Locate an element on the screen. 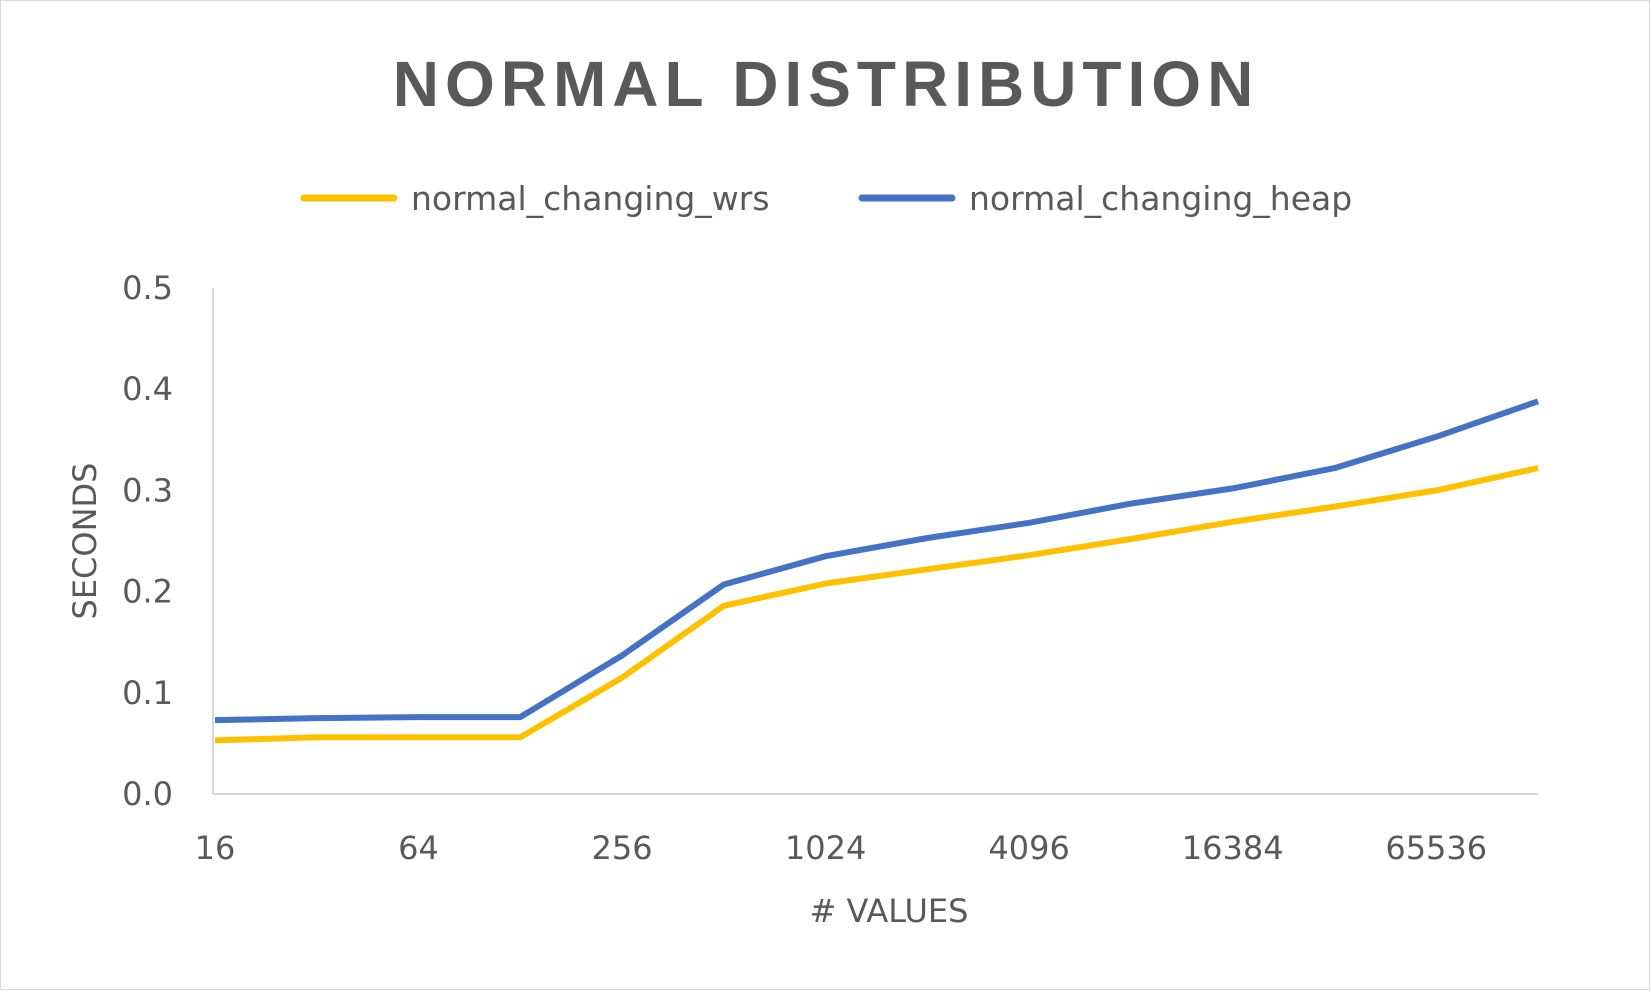  x-tick-label: 4096 is located at coordinates (1028, 848).